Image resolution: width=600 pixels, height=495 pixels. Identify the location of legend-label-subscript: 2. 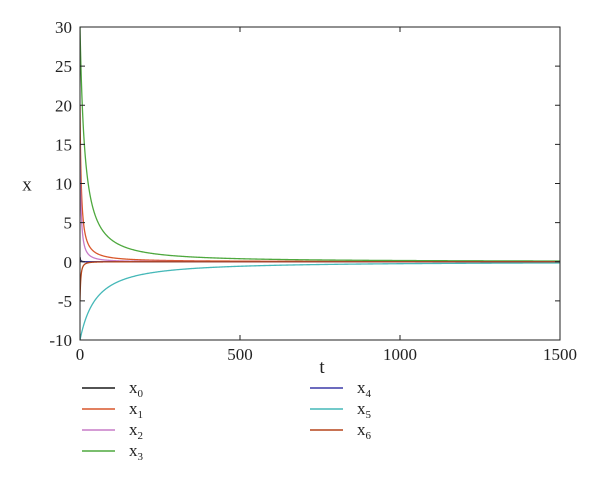
(141, 436).